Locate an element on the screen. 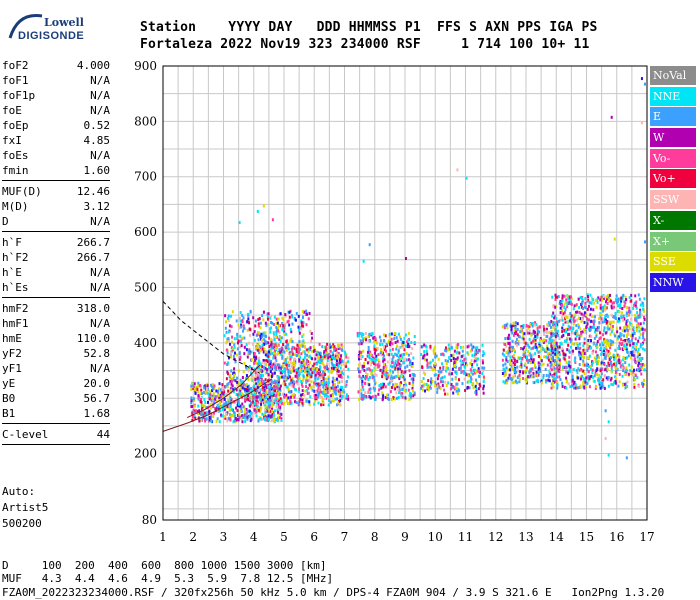 The height and width of the screenshot is (600, 700). legend-item: SSW is located at coordinates (673, 200).